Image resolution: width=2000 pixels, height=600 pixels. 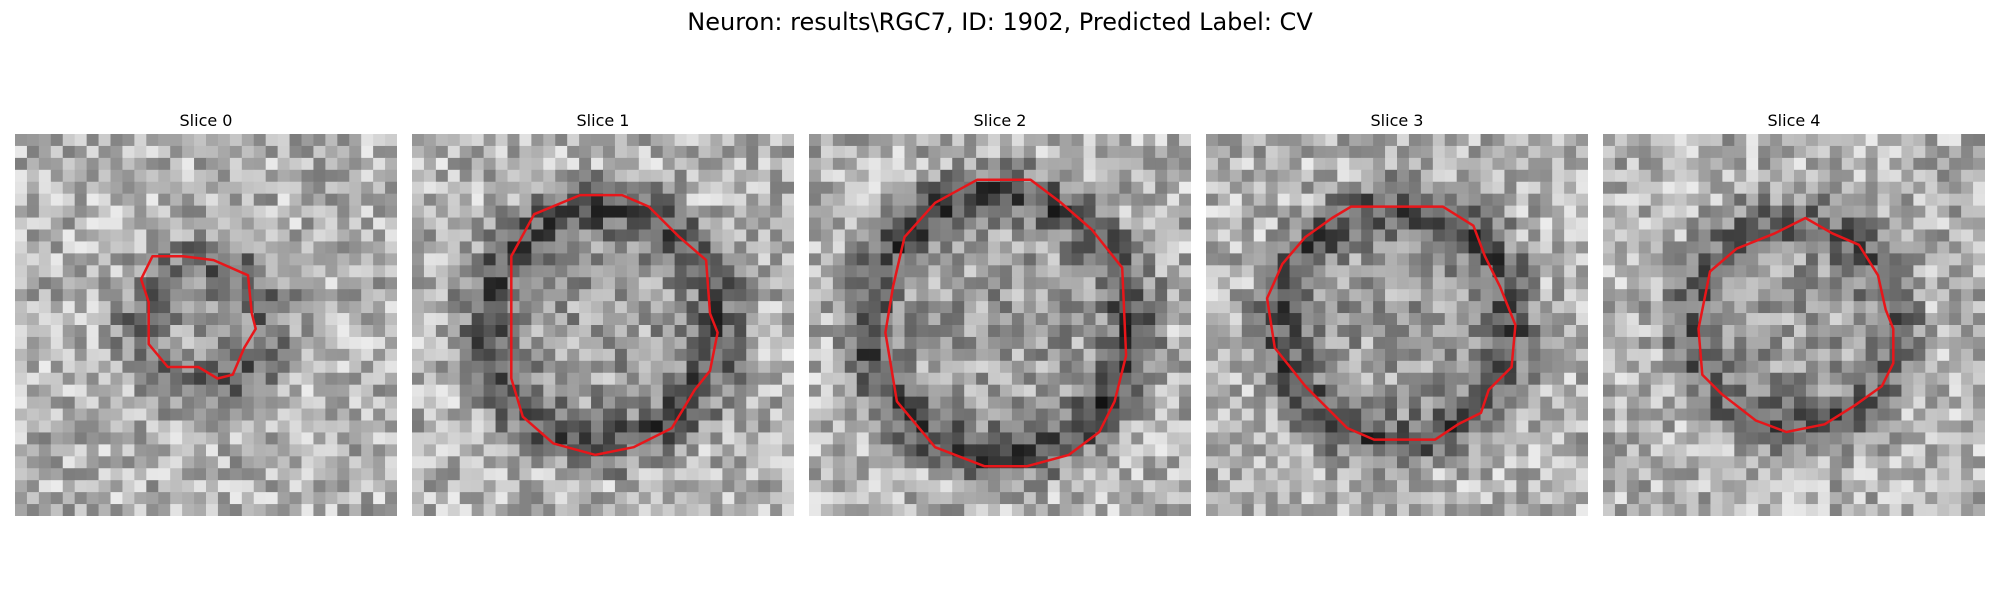 I want to click on slice-panel-4: Slice 4, so click(x=1794, y=312).